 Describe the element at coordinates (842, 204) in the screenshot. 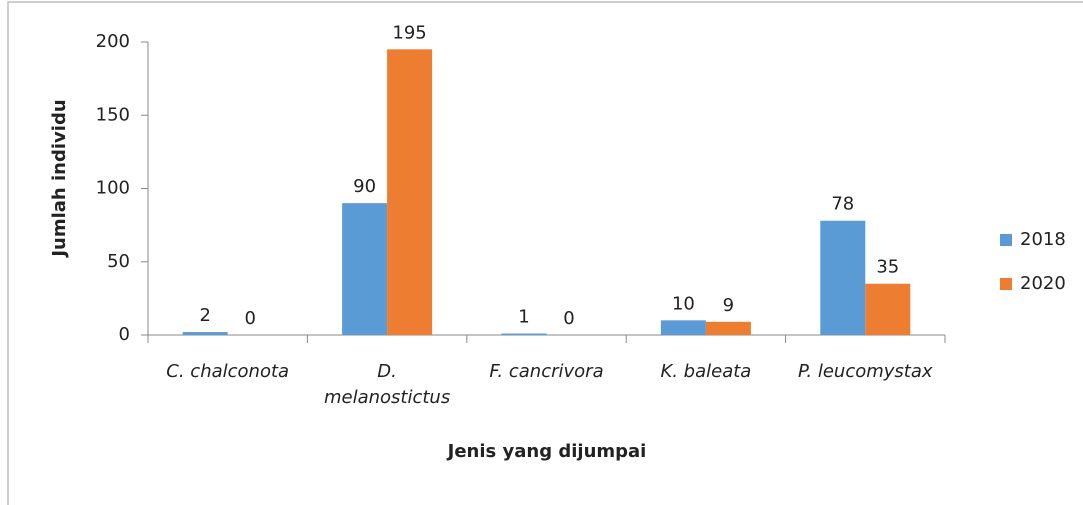

I see `data-label: 78` at that location.